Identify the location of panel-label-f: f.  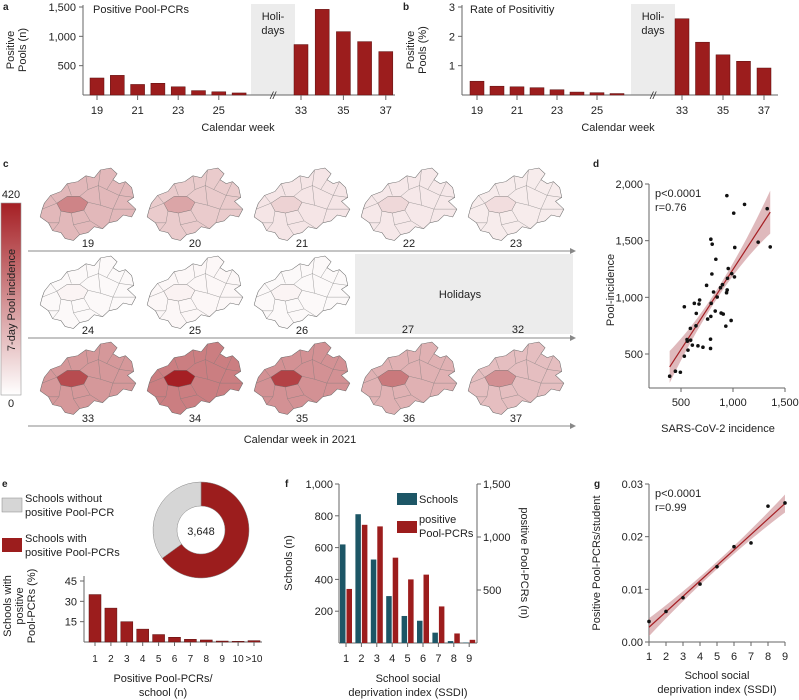
(287, 484).